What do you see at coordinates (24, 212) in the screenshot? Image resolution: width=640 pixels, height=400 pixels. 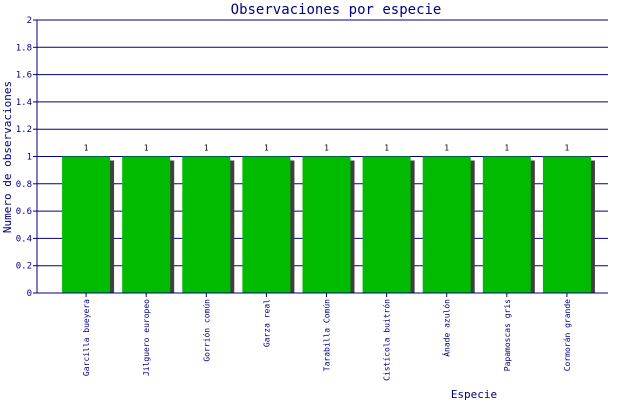 I see `y-tick-label: 0.6` at bounding box center [24, 212].